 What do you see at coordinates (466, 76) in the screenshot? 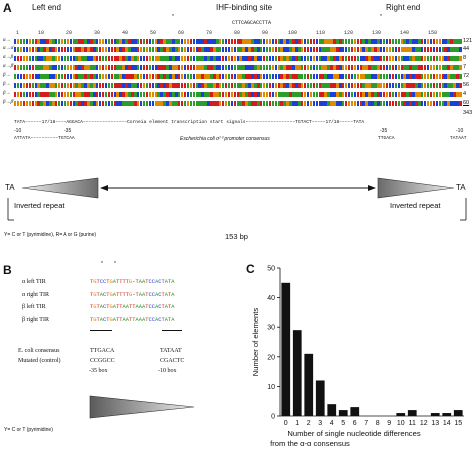
I see `row-count: 72` at bounding box center [466, 76].